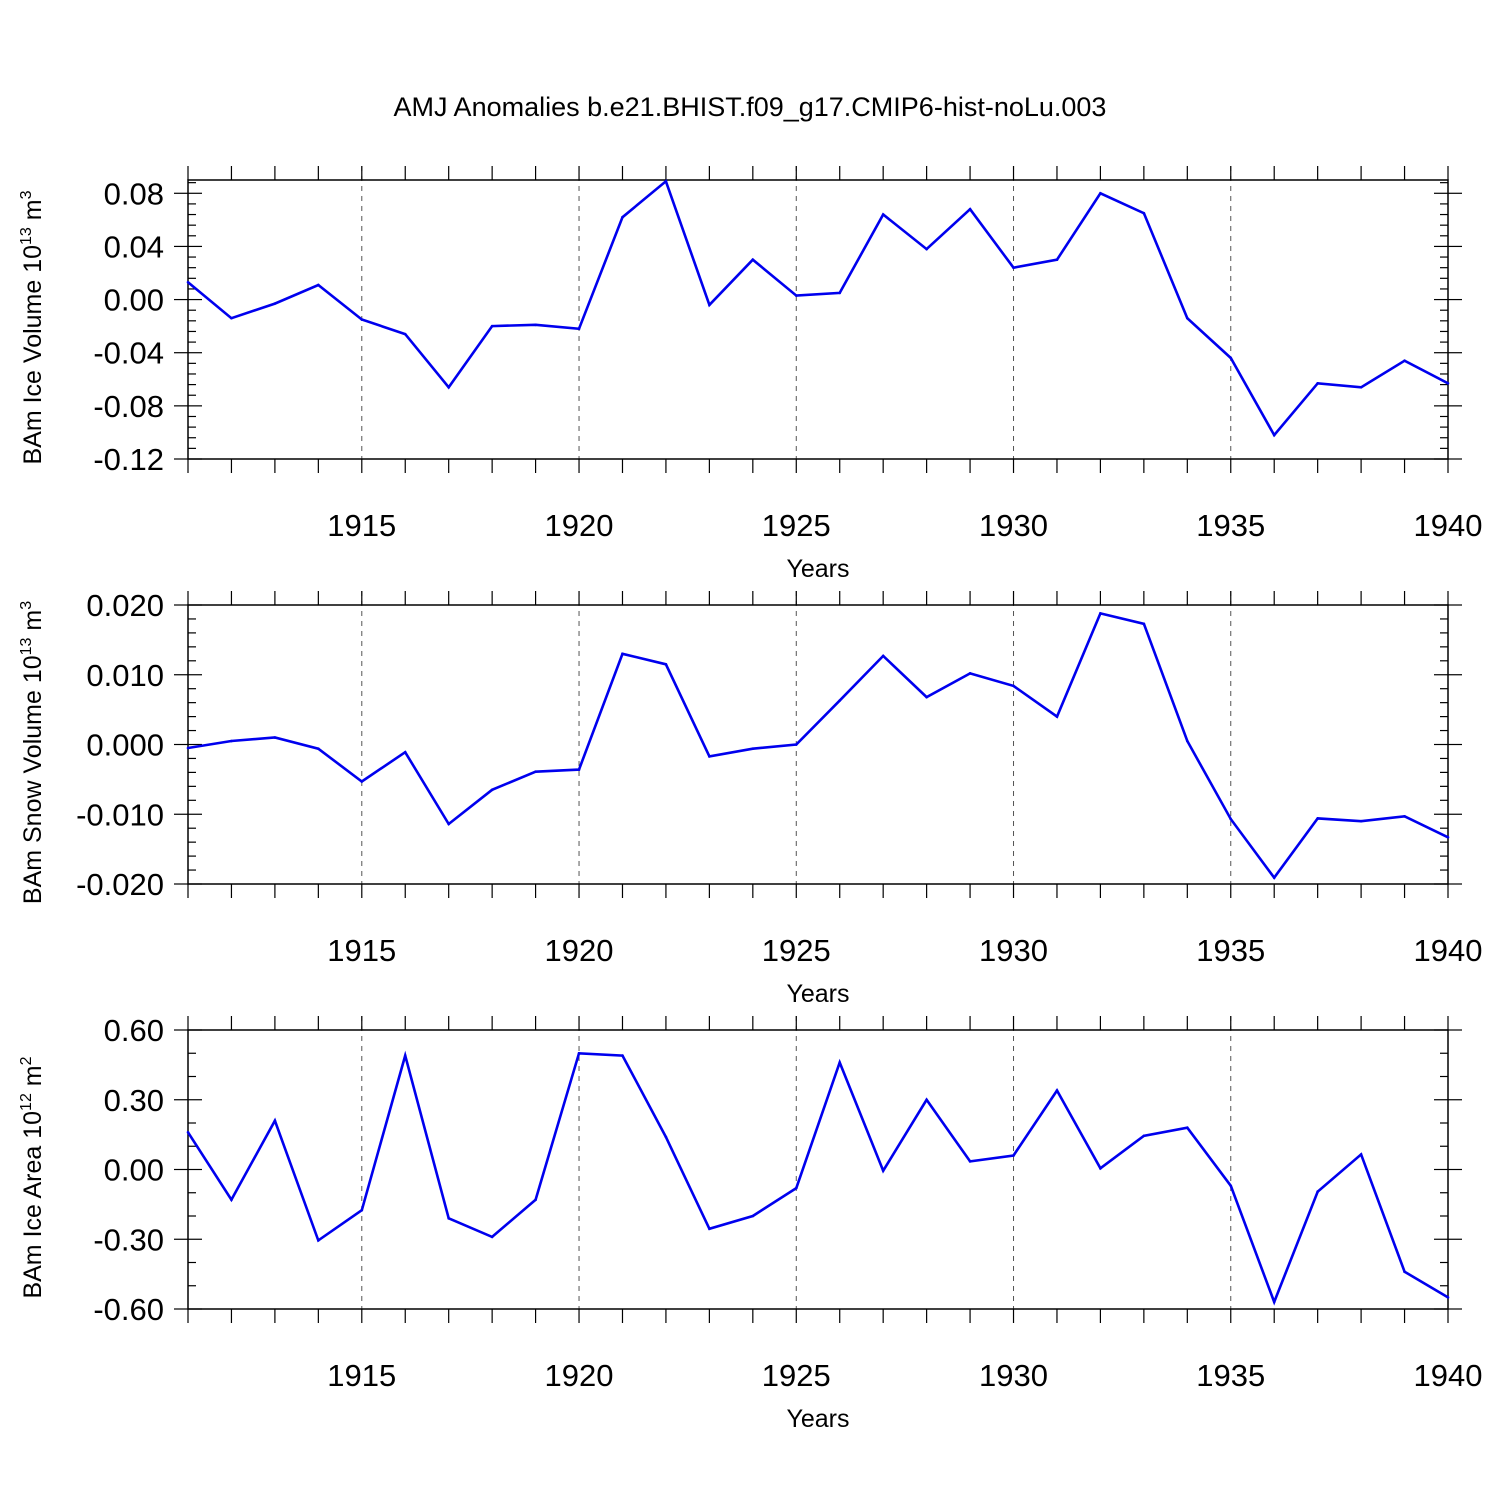 The image size is (1500, 1500). Describe the element at coordinates (128, 406) in the screenshot. I see `y-tick-label: -0.08` at that location.